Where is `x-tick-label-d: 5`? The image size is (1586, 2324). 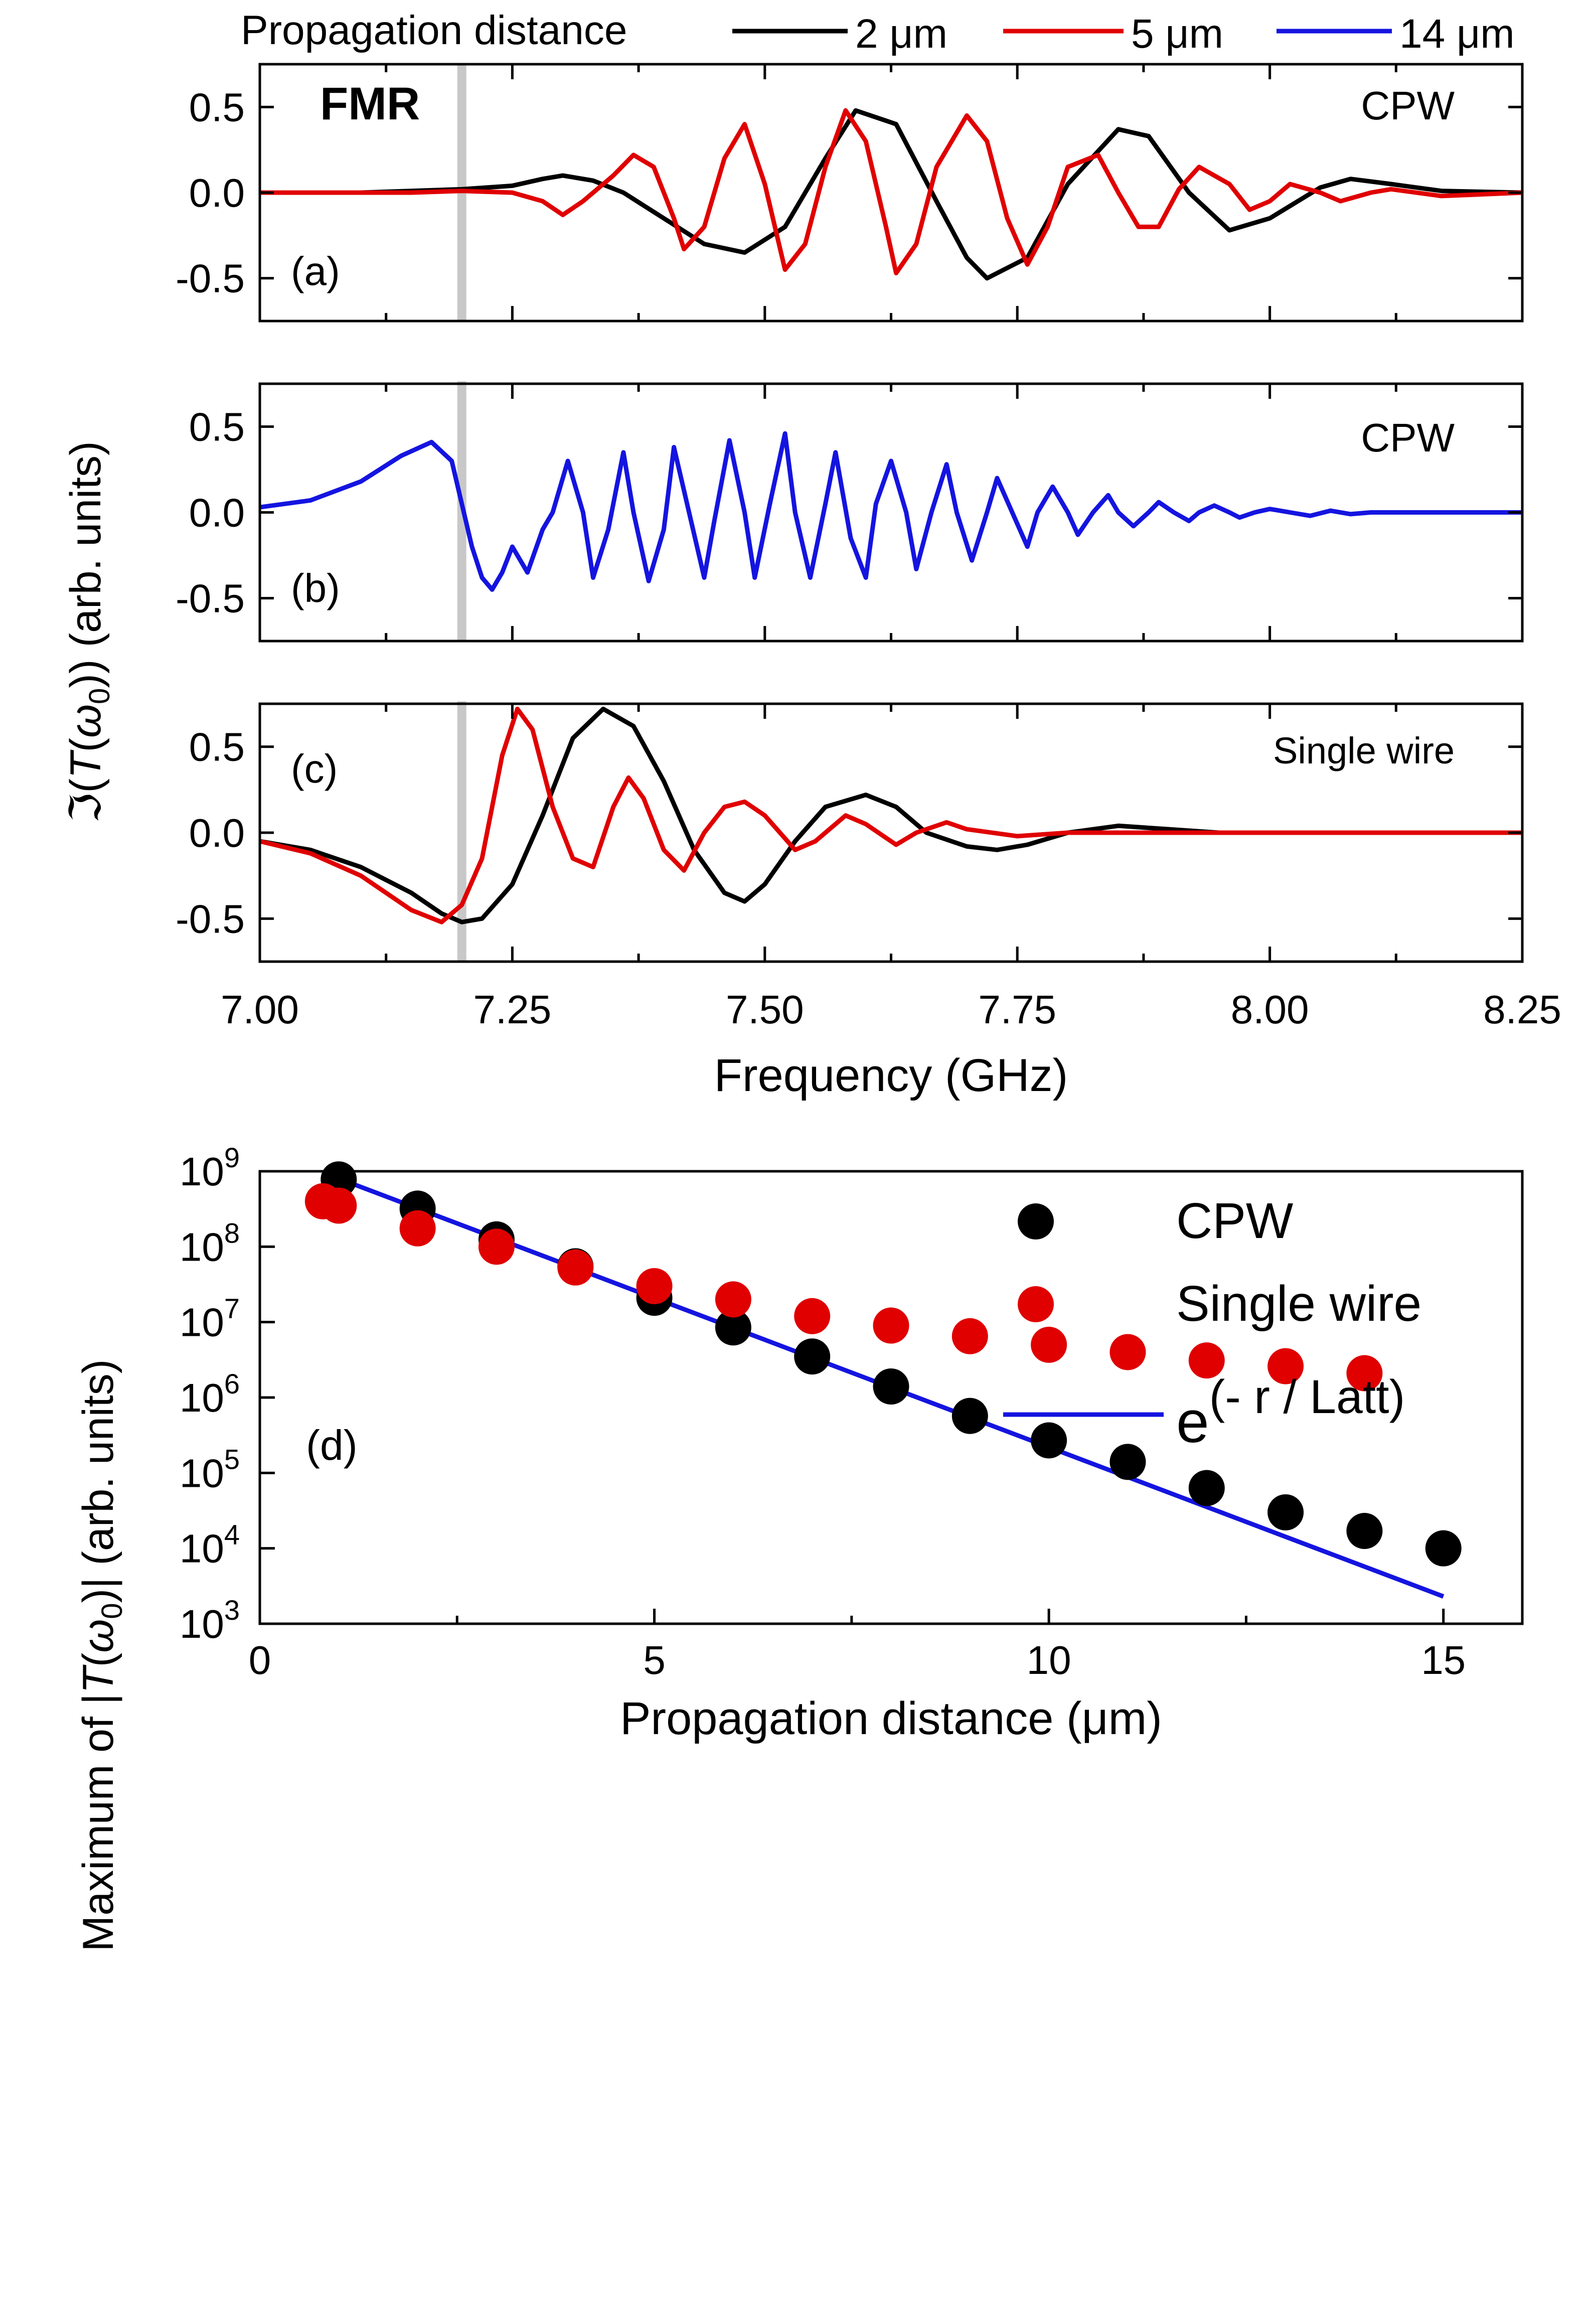 x-tick-label-d: 5 is located at coordinates (654, 1660).